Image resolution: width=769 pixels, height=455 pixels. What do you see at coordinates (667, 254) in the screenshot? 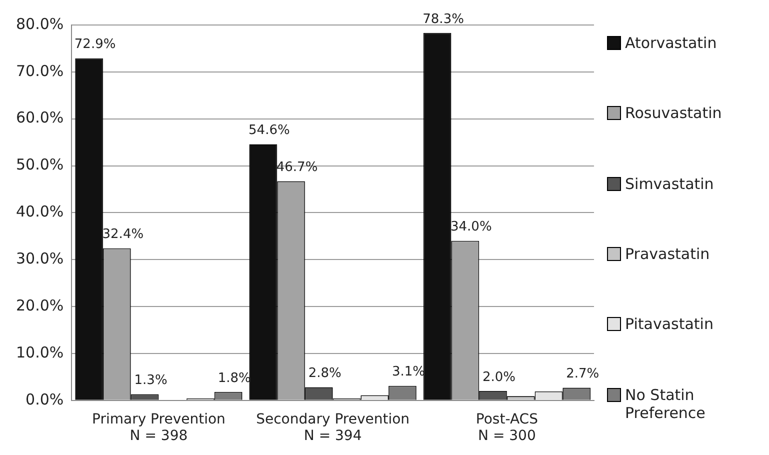
I see `legend-label: Pravastatin` at bounding box center [667, 254].